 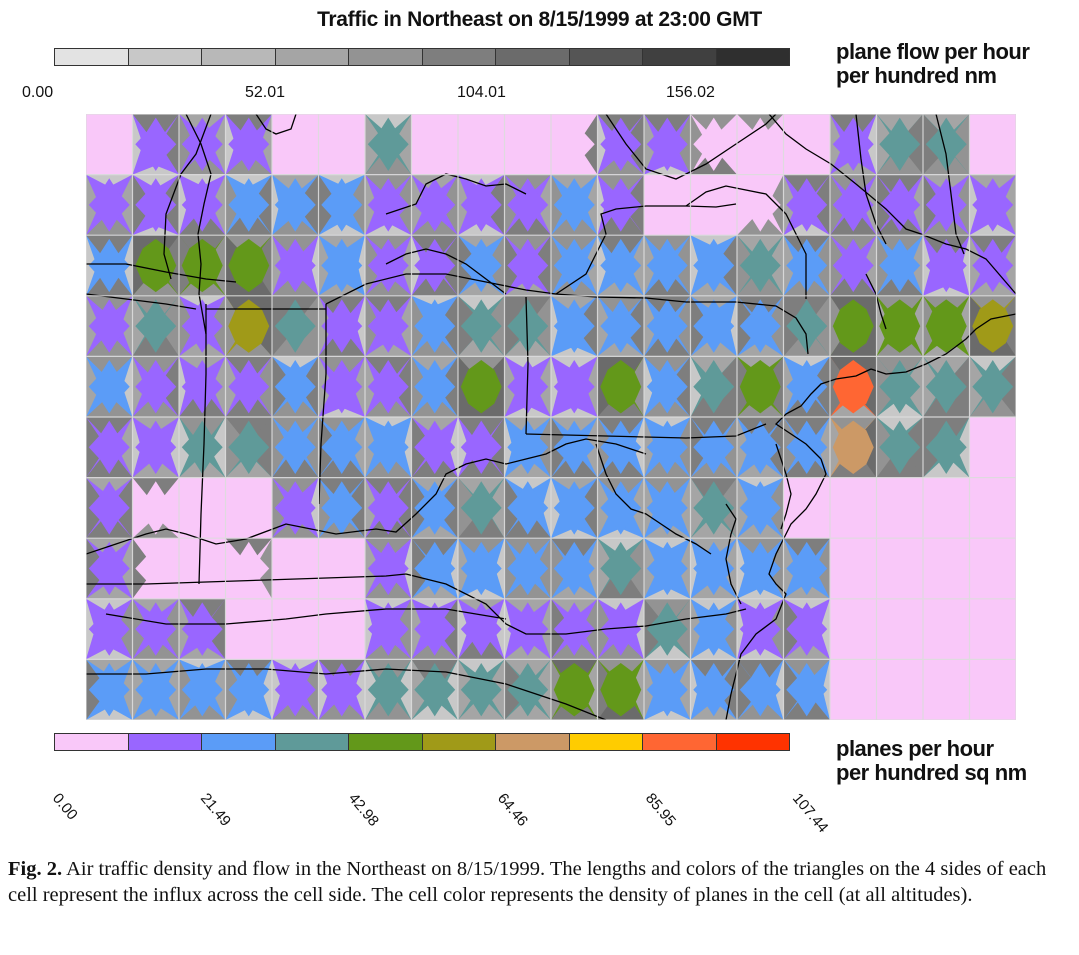 What do you see at coordinates (363, 810) in the screenshot?
I see `density-tick-label: 42.98` at bounding box center [363, 810].